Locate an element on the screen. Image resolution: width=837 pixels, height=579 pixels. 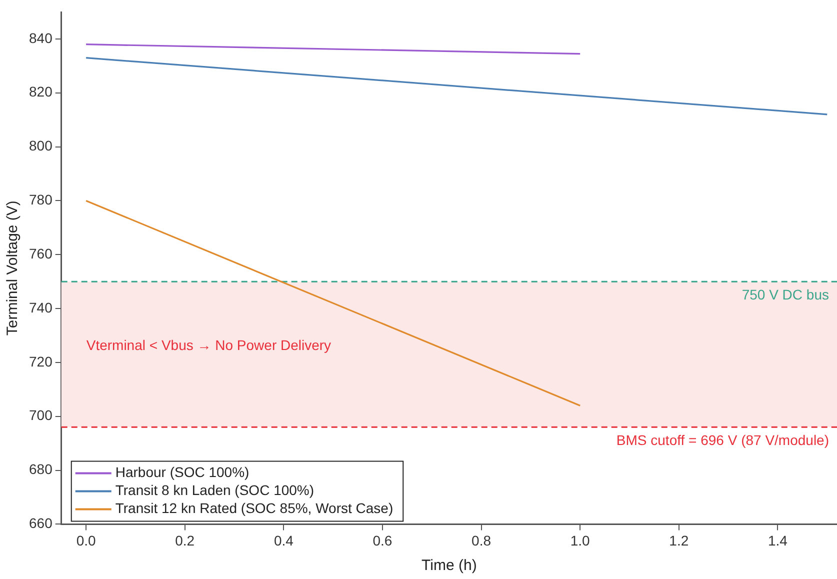
y-axis-title: Terminal Voltage (V) is located at coordinates (13, 268).